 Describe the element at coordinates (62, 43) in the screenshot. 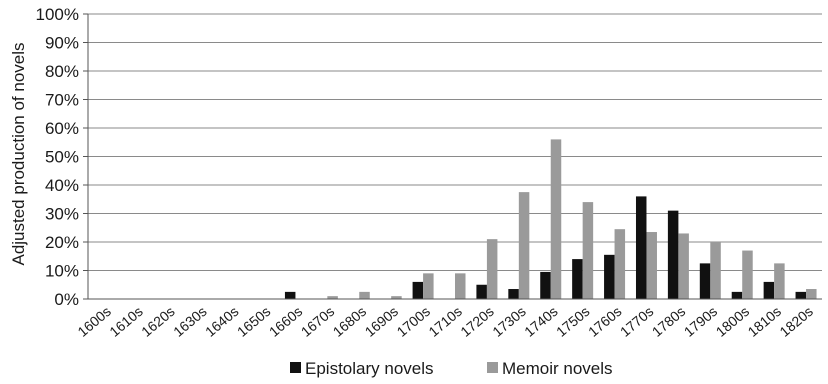

I see `y-tick-label: 90%` at that location.